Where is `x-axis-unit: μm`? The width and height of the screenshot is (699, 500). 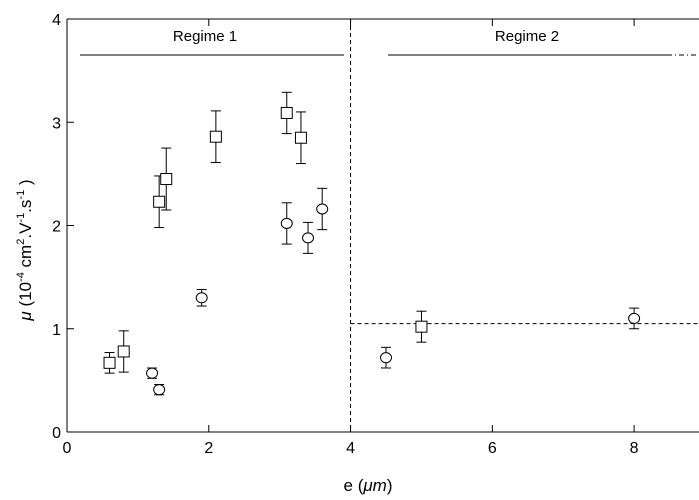
x-axis-unit: μm is located at coordinates (374, 485).